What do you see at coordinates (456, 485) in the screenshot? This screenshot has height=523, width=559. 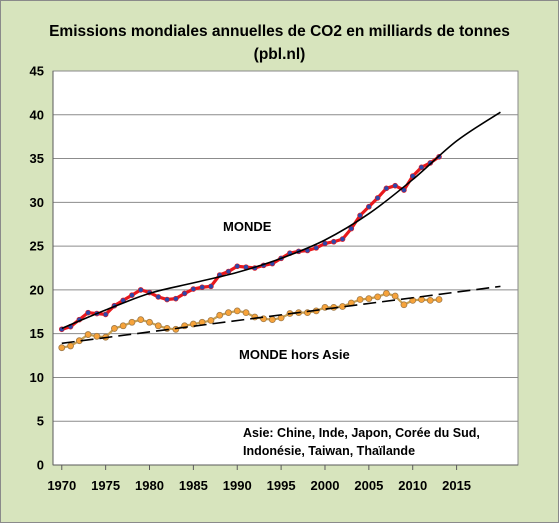 I see `x-tick-label: 2015` at bounding box center [456, 485].